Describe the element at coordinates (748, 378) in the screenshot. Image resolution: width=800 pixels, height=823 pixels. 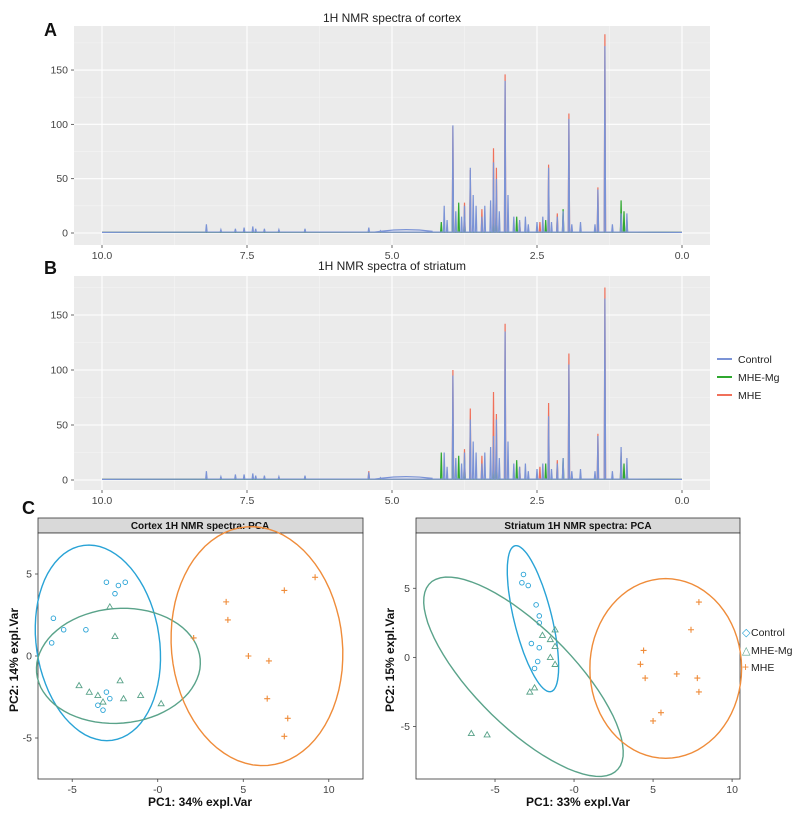
I see `spectra-legend: Control MHE-Mg MHE` at that location.